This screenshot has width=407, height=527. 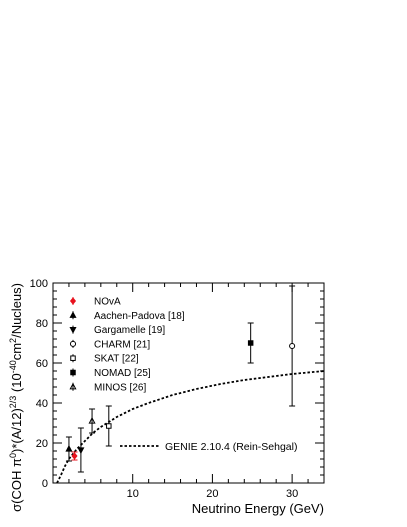 What do you see at coordinates (231, 447) in the screenshot?
I see `genie-legend-label: GENIE 2.10.4 (Rein-Sehgal)` at bounding box center [231, 447].